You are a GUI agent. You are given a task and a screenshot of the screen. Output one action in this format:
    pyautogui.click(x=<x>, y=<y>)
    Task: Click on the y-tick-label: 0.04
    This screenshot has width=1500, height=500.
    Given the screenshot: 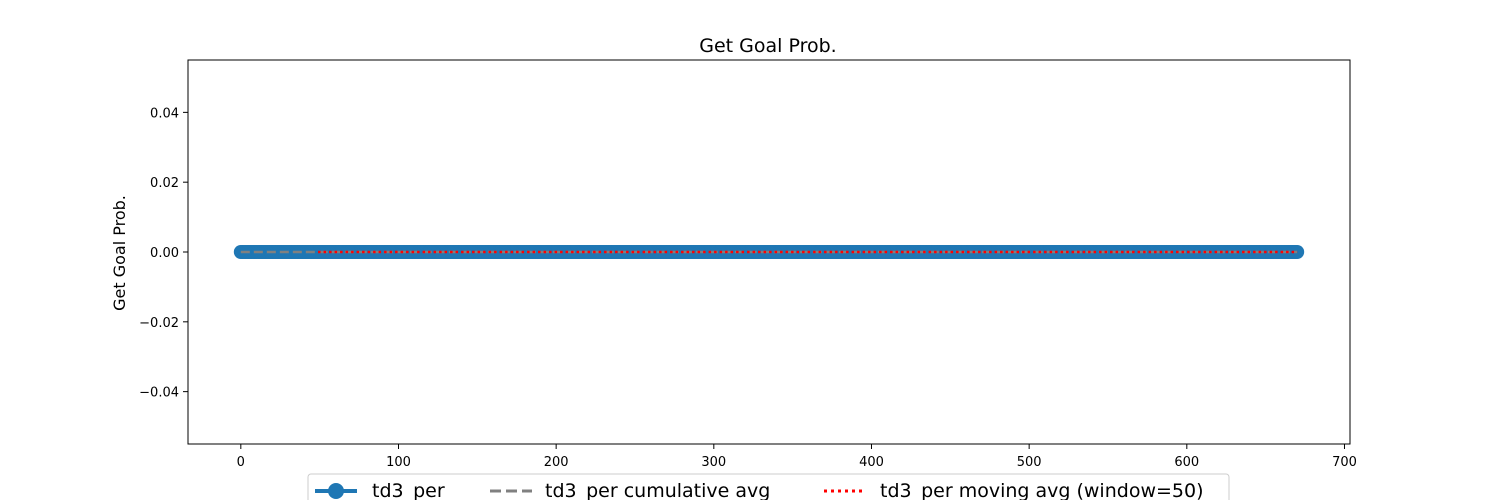 What is the action you would take?
    pyautogui.click(x=164, y=113)
    